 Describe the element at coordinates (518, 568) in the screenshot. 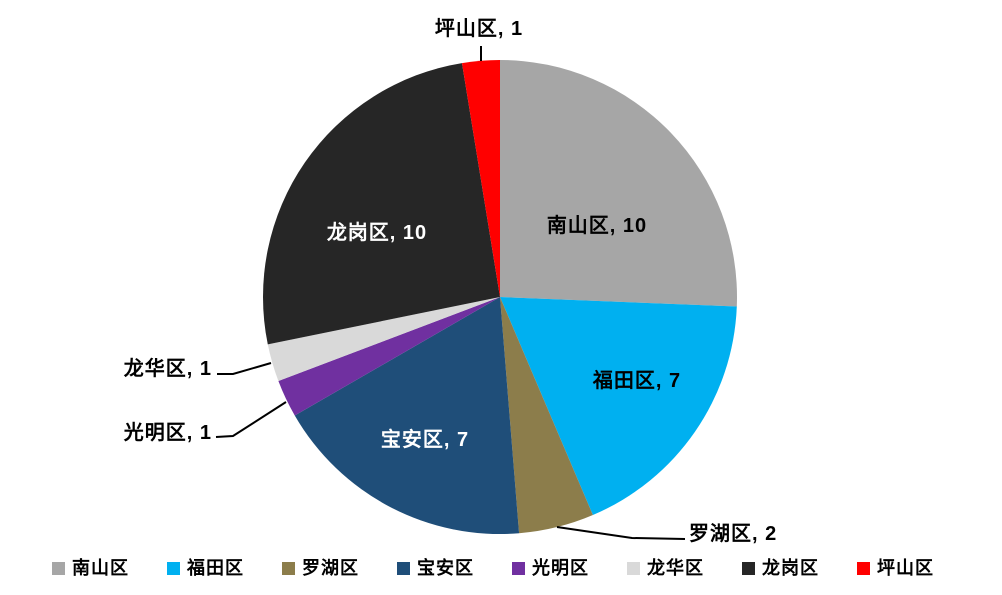

I see `legend-swatch-guangming` at that location.